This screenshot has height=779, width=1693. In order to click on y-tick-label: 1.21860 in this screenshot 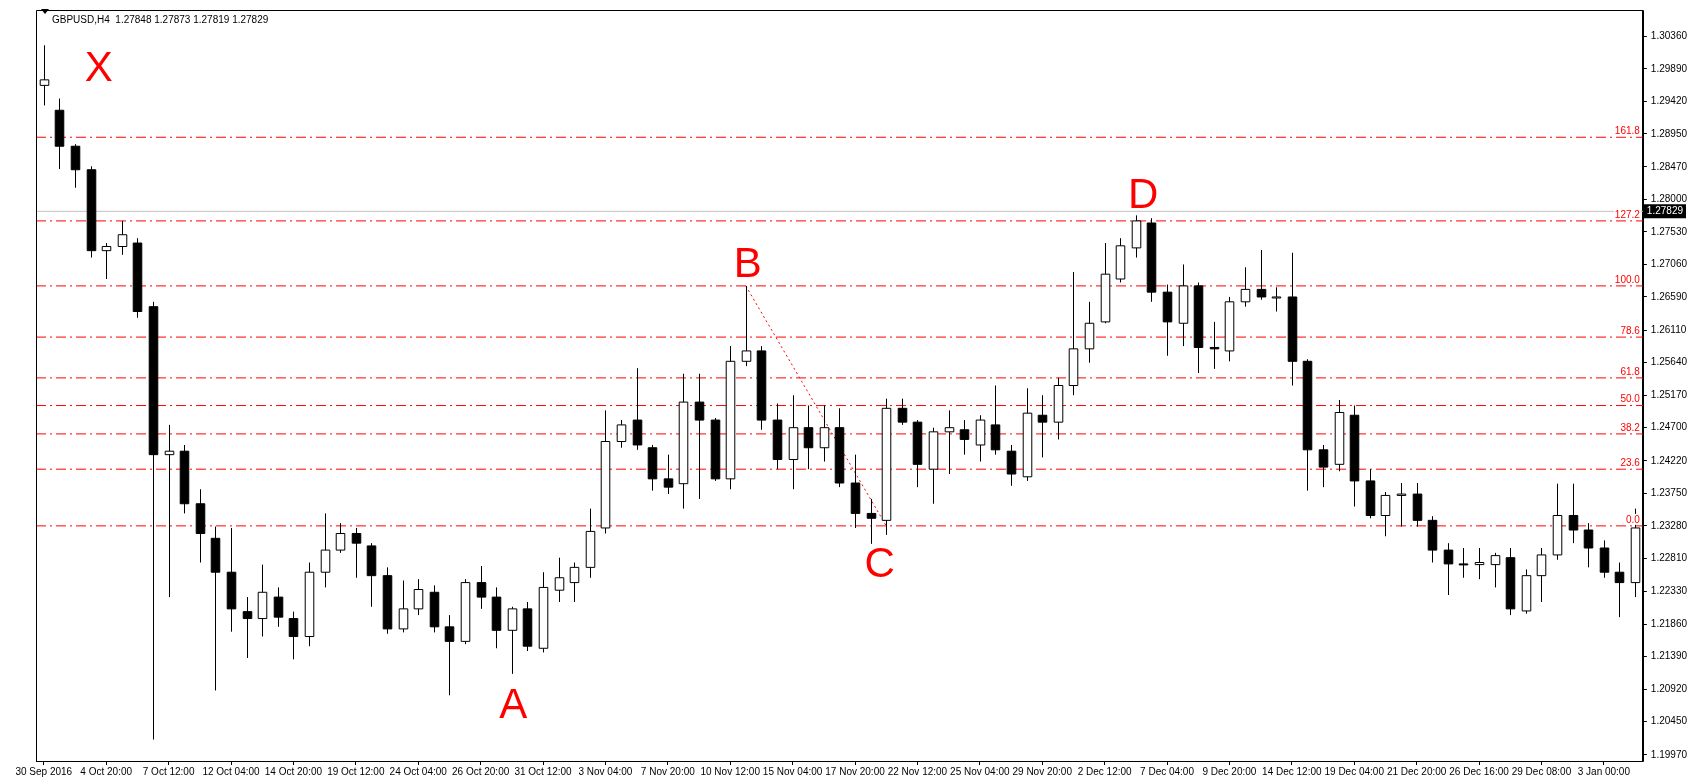, I will do `click(1669, 623)`.